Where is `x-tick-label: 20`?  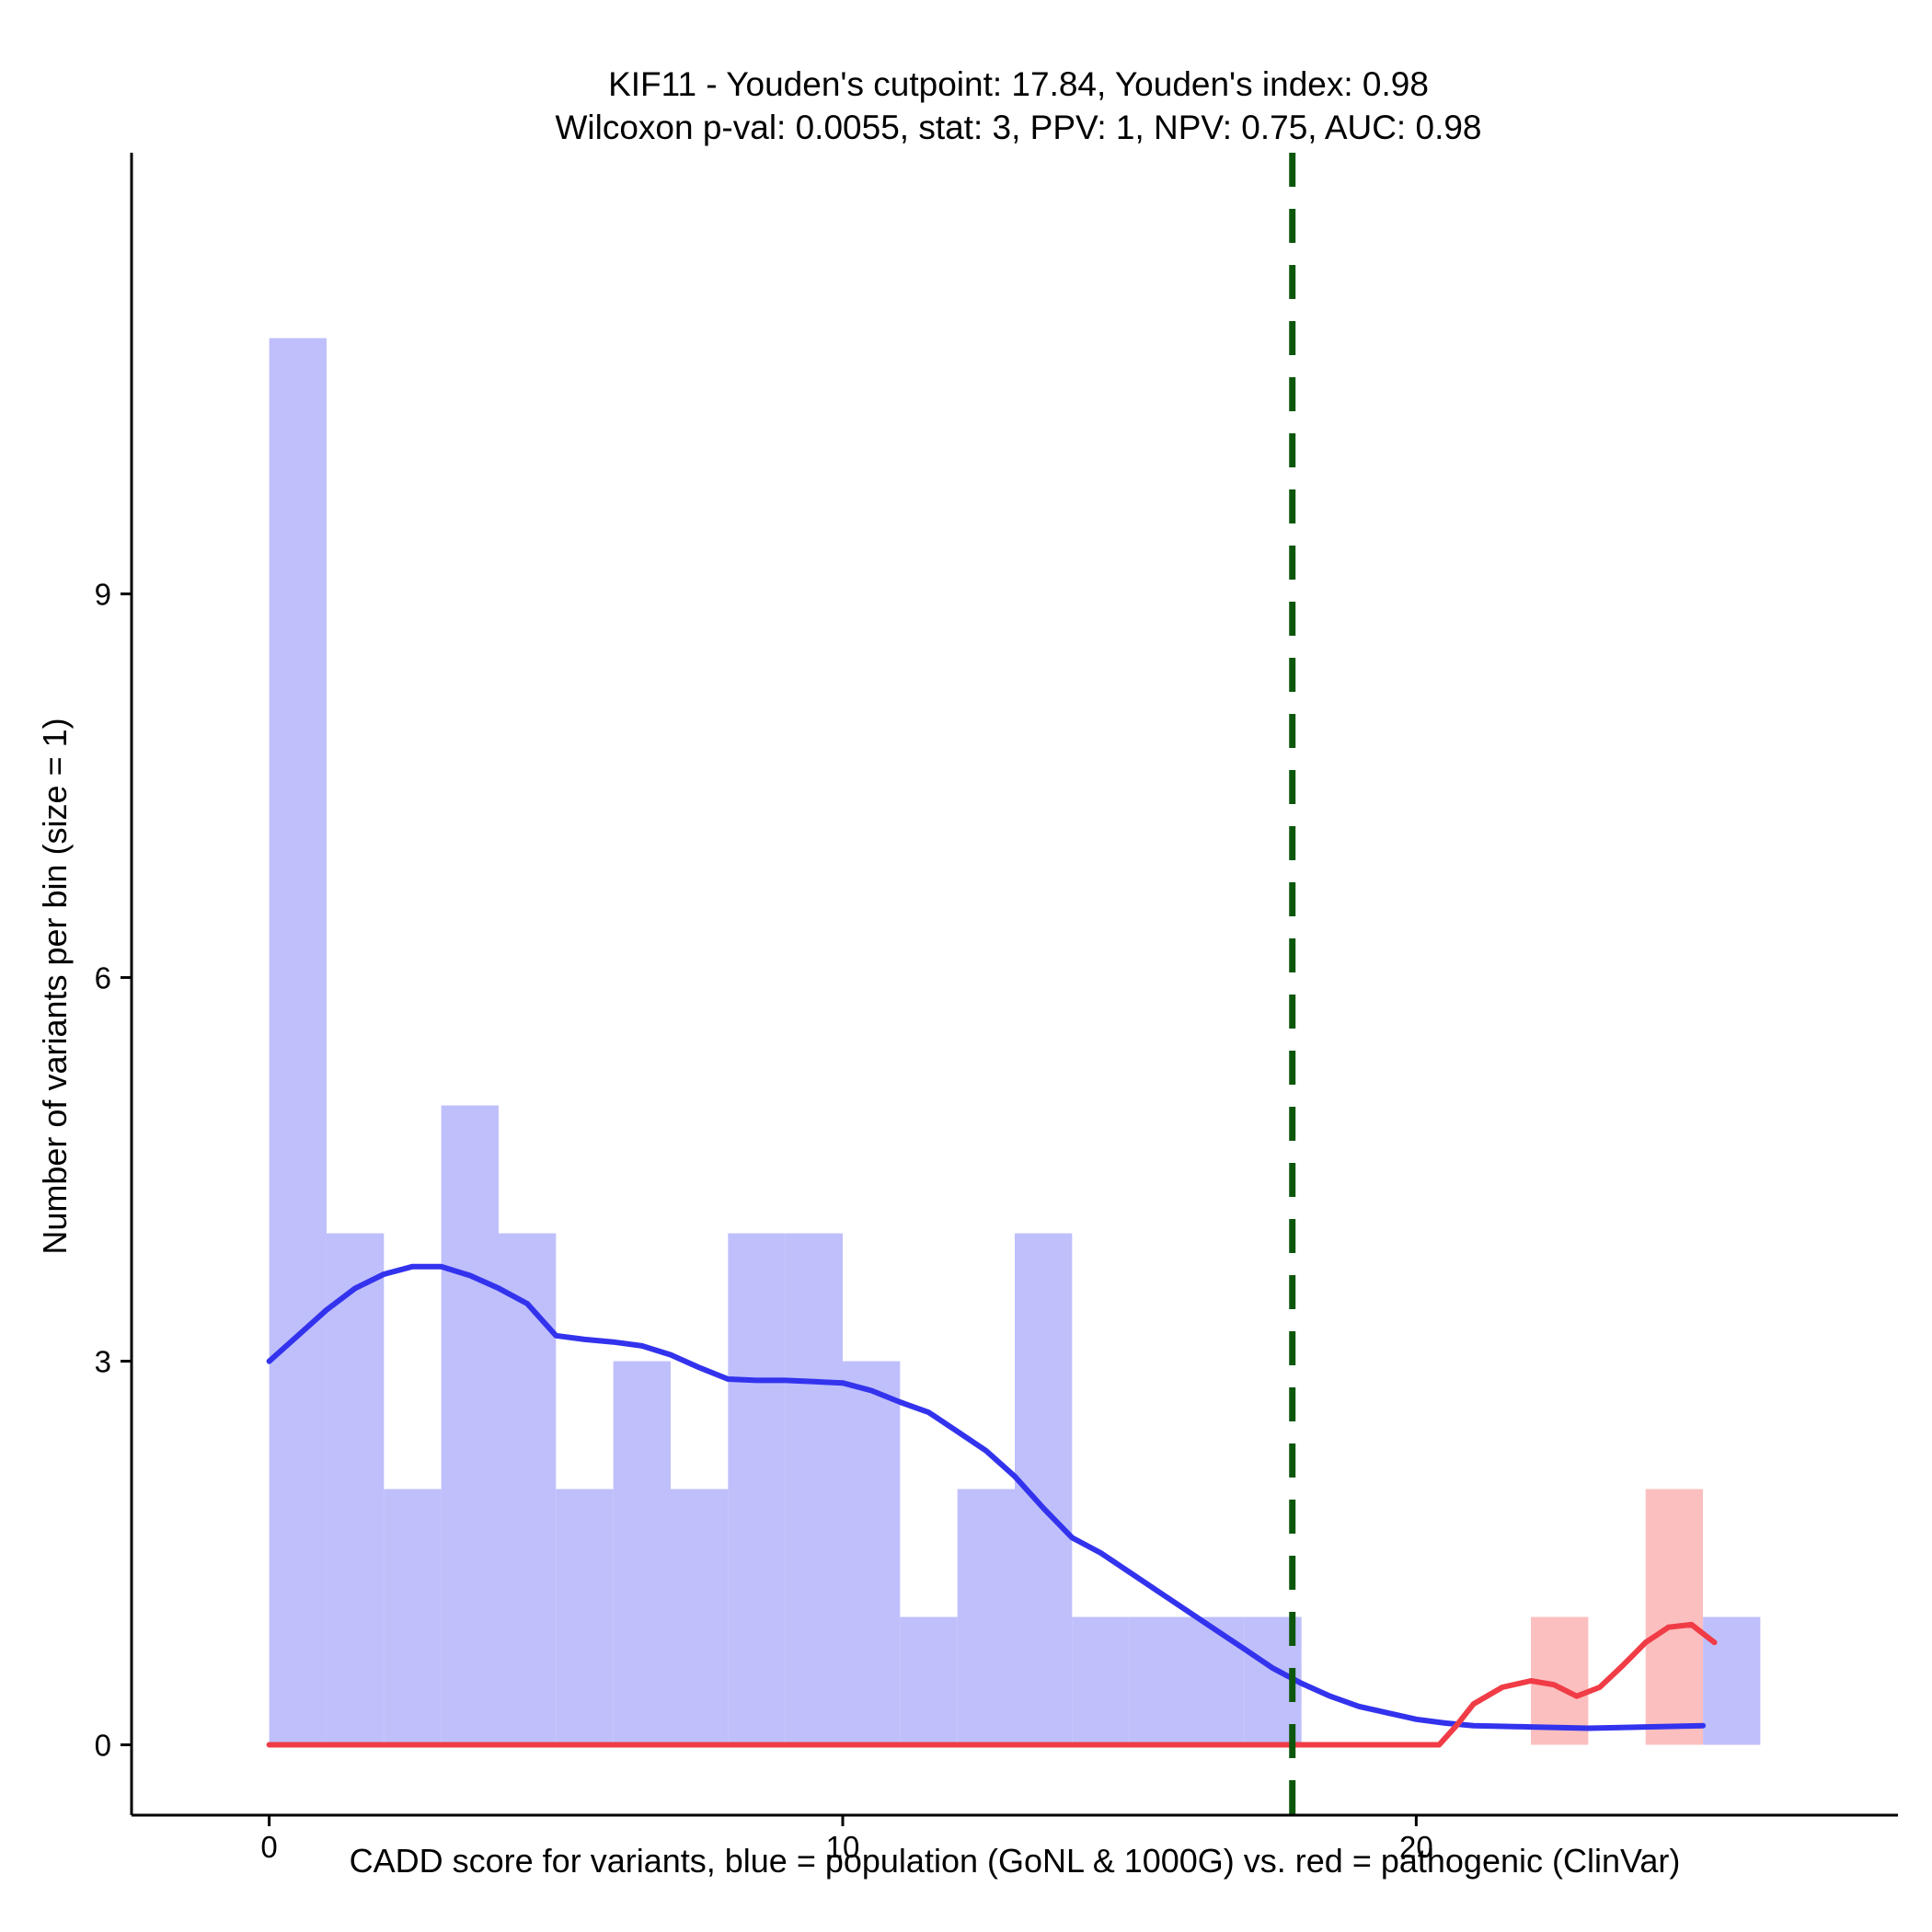
x-tick-label: 20 is located at coordinates (1416, 1847).